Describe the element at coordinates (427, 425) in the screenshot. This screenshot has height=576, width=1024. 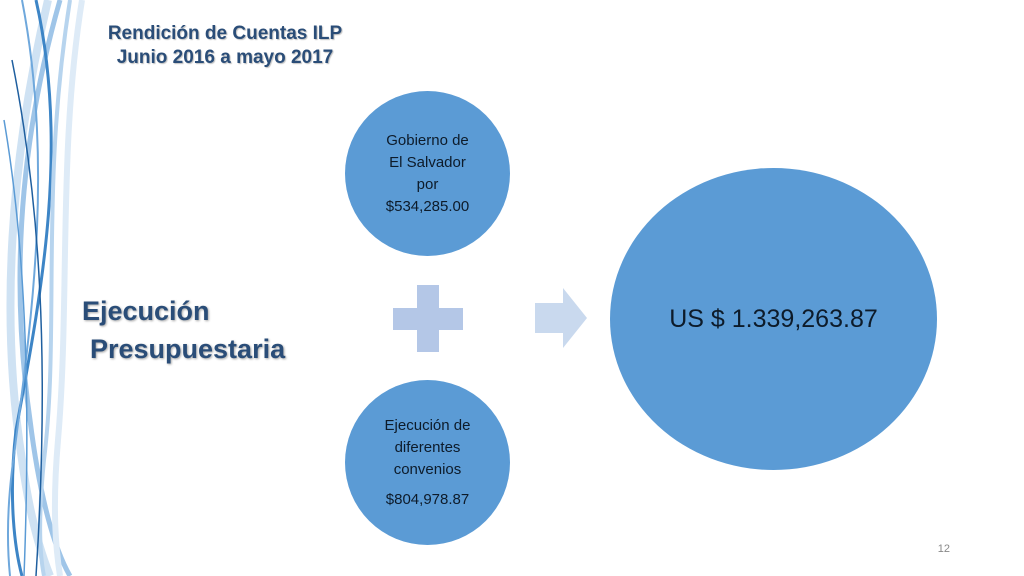
I see `agreements-line-1: Ejecución de` at that location.